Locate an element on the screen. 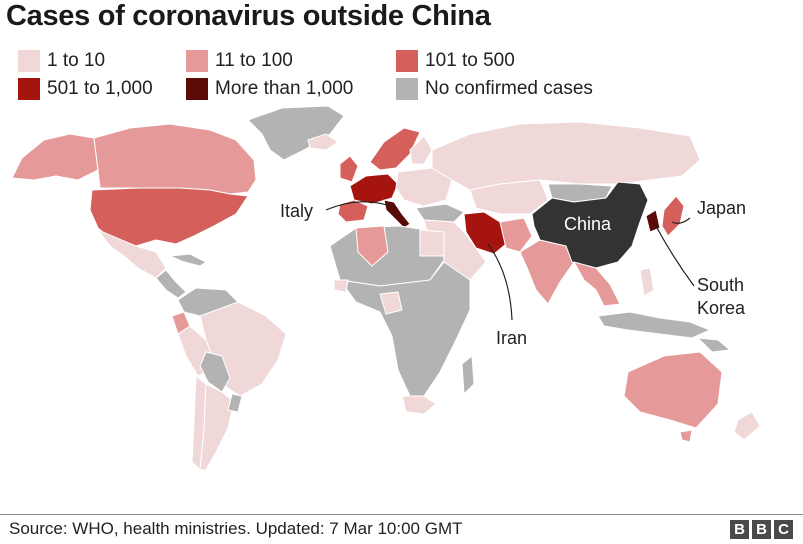 This screenshot has height=544, width=803. legend-label: More than 1,000 is located at coordinates (284, 88).